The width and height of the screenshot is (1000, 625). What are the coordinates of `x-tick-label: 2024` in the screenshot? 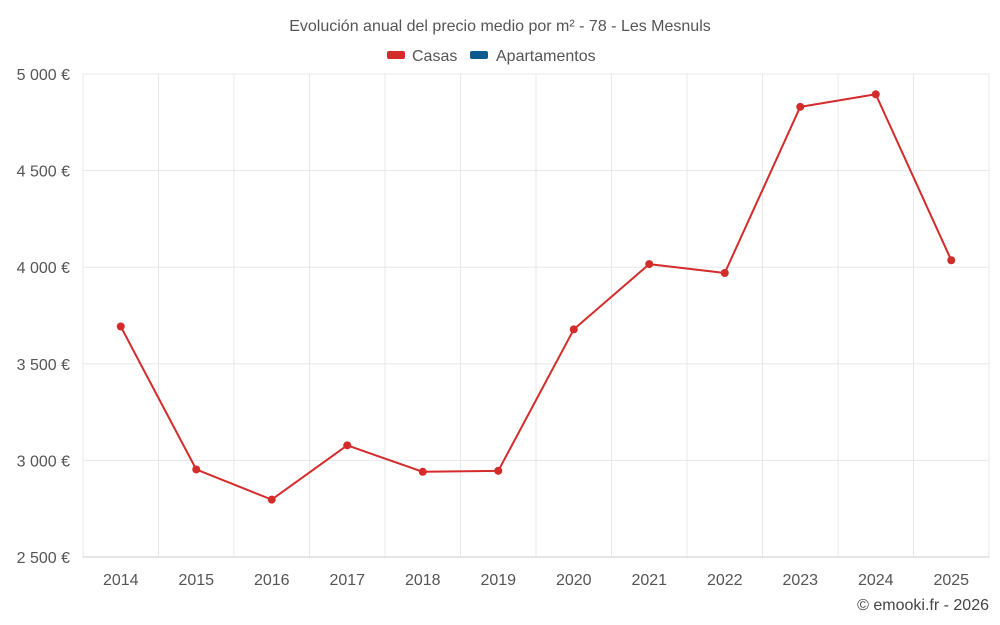 It's located at (876, 580).